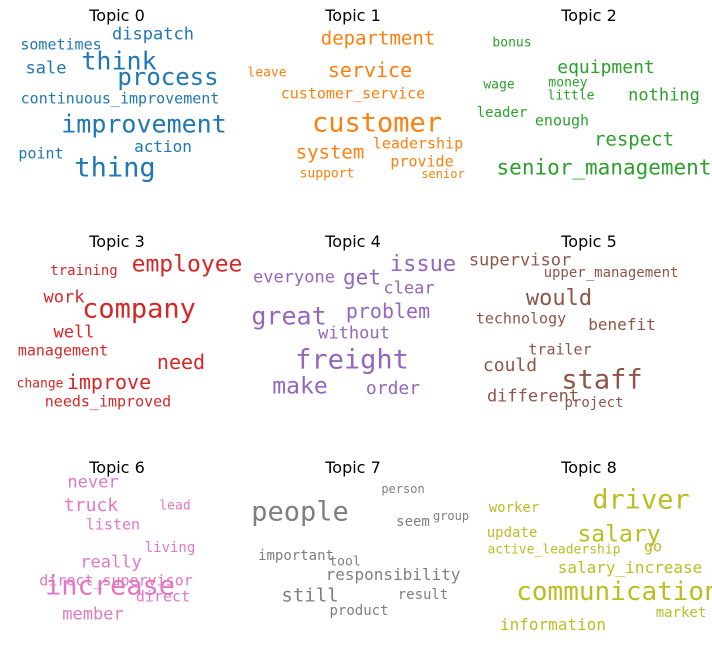 The height and width of the screenshot is (659, 712). Describe the element at coordinates (589, 467) in the screenshot. I see `topic-title: Topic 8` at that location.